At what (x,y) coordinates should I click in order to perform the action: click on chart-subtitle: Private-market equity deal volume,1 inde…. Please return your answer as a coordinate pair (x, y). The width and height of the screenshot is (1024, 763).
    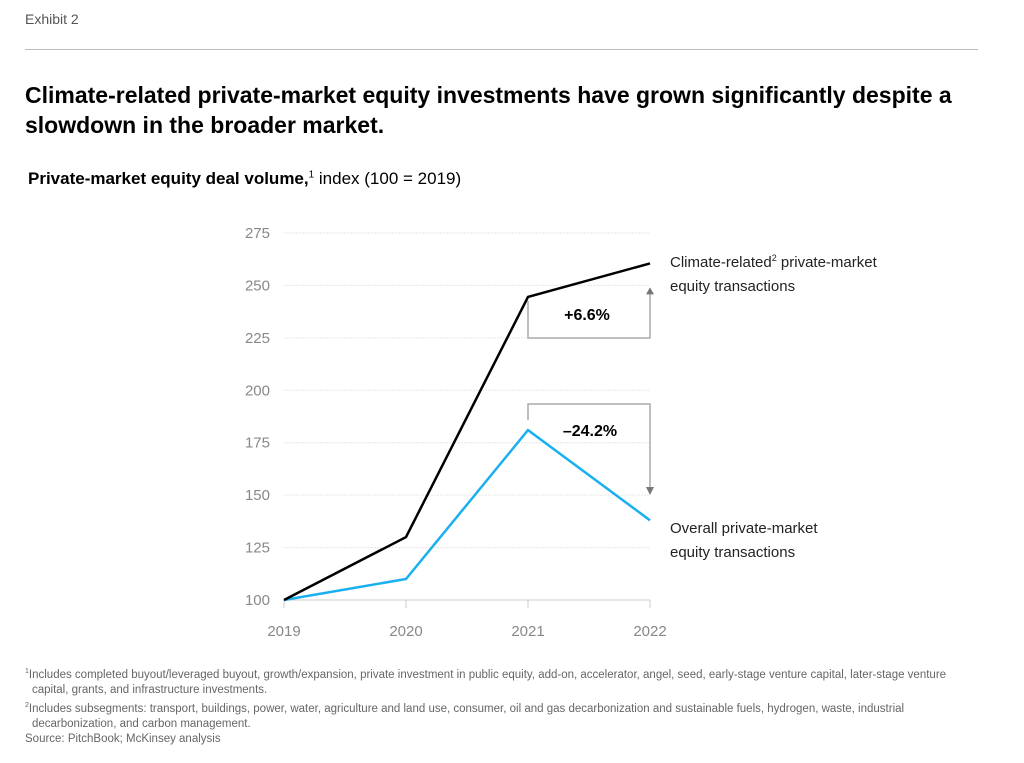
    Looking at the image, I should click on (244, 179).